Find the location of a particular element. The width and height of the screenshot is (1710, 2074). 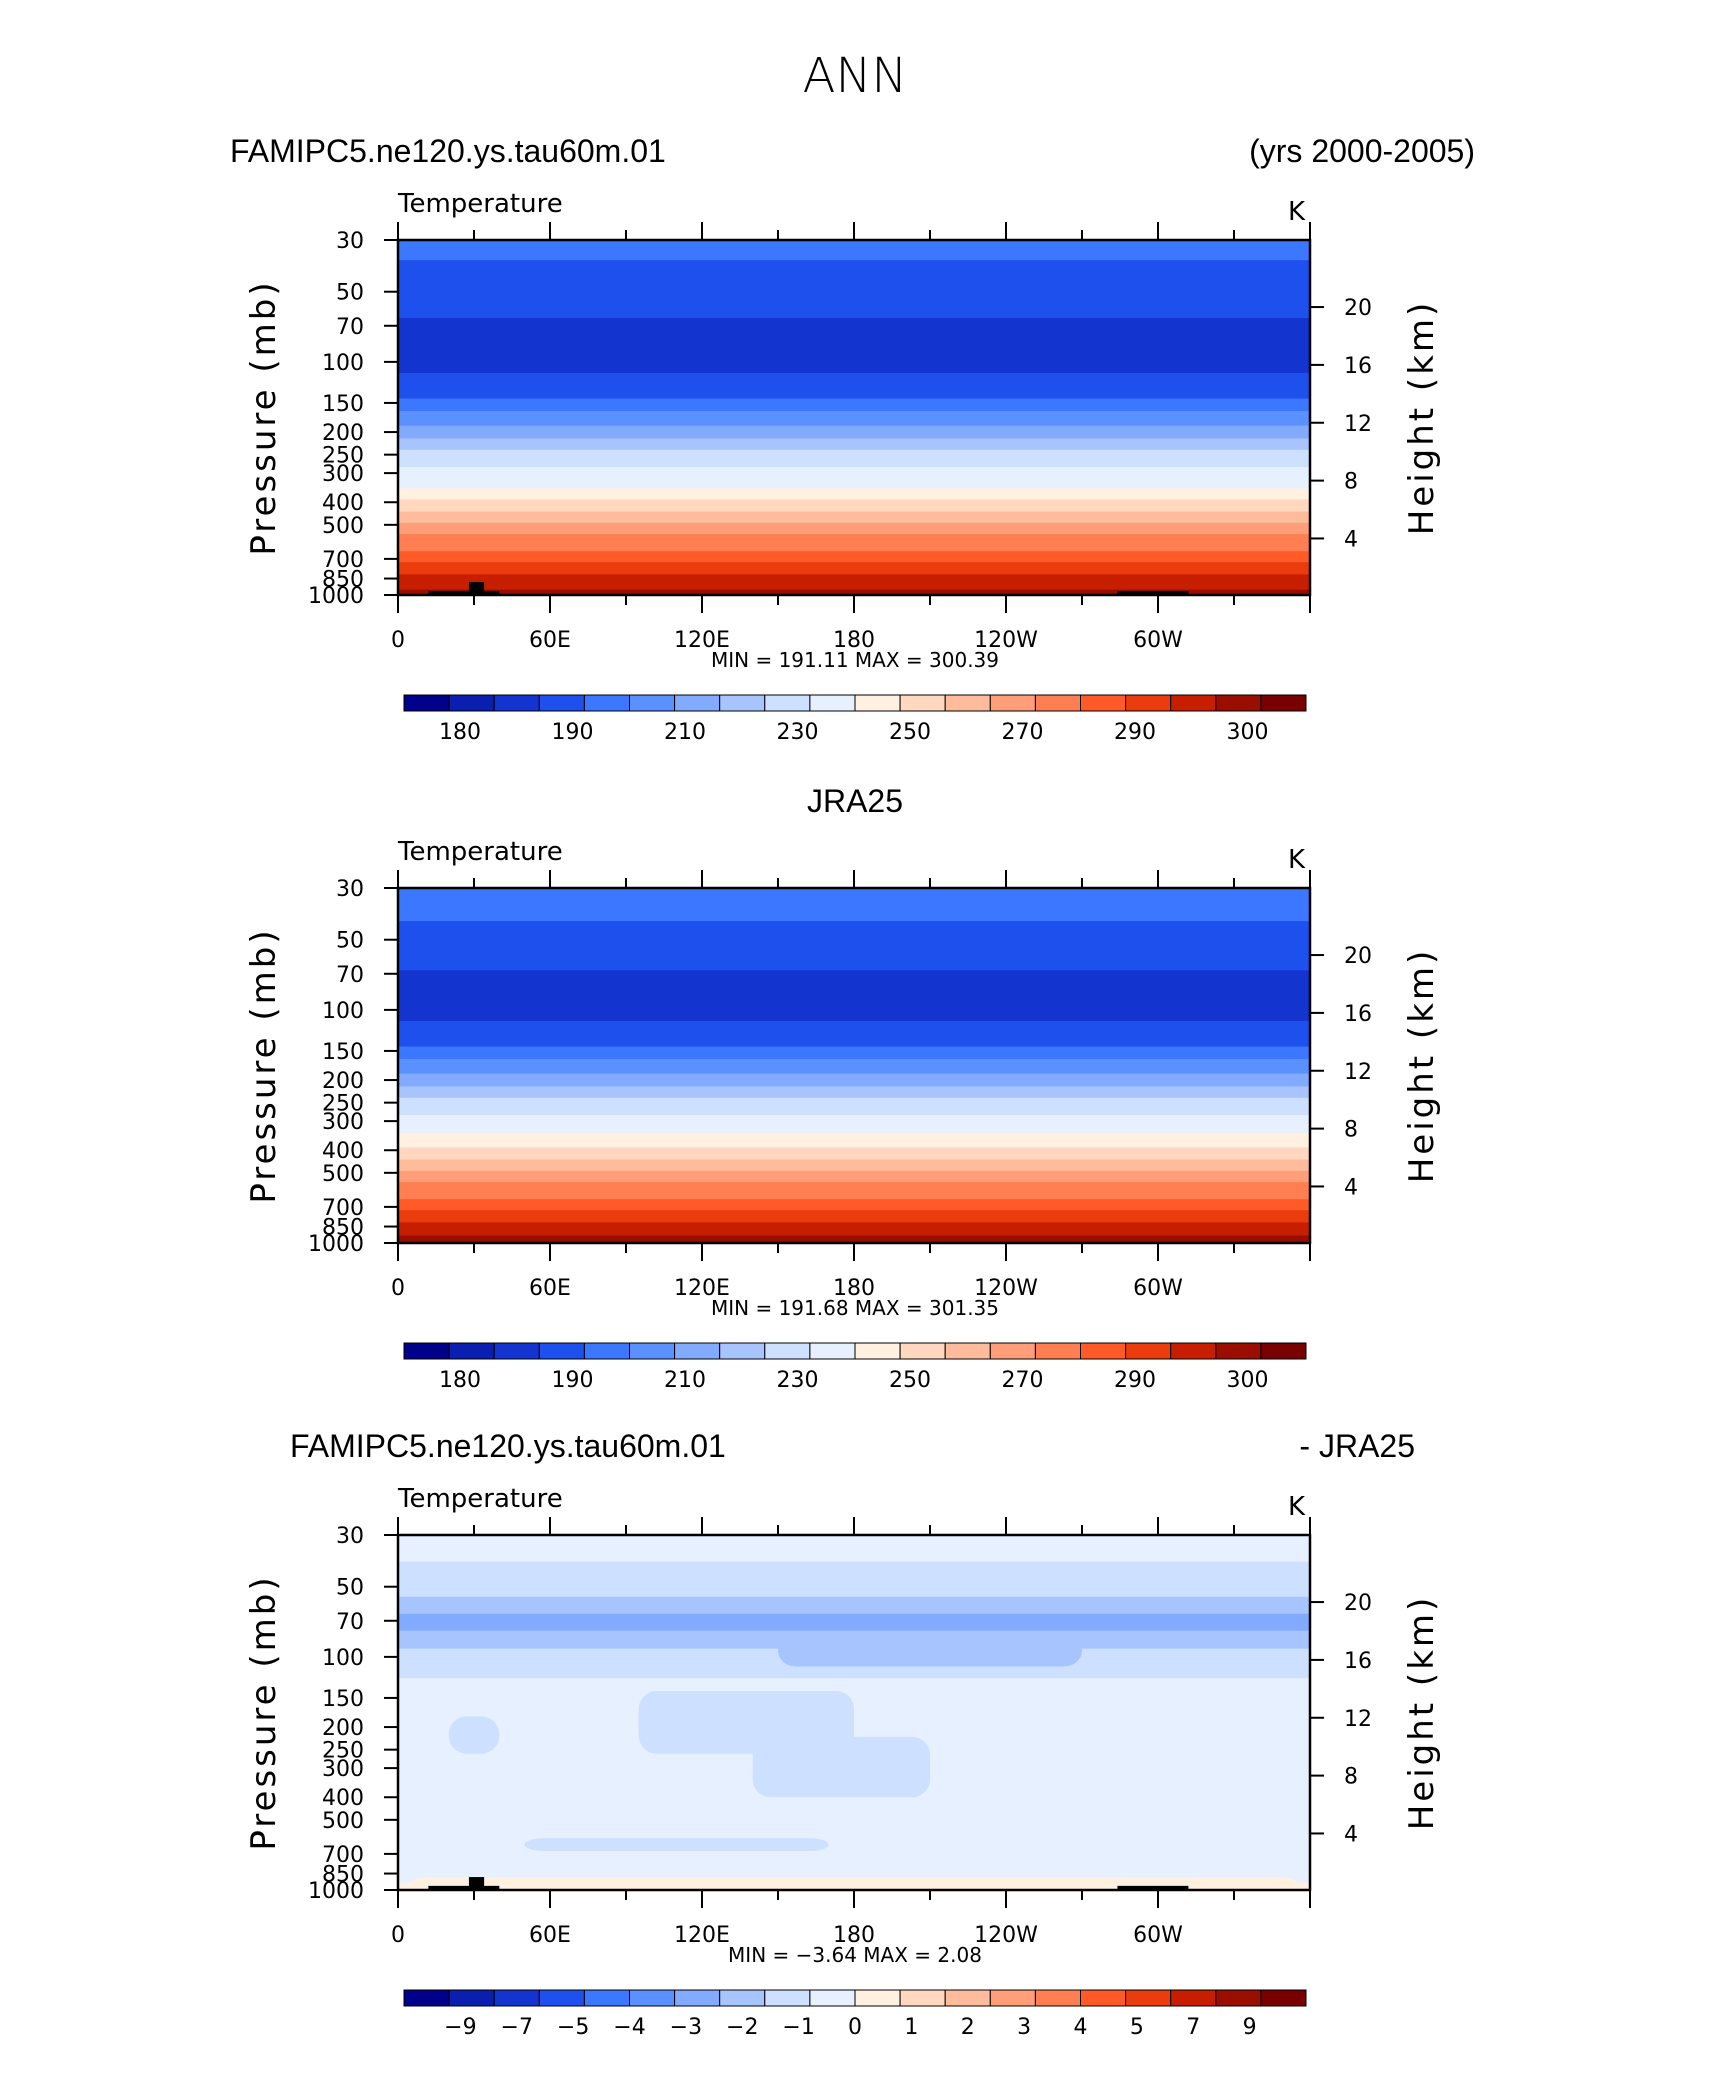

panel-title-left: FAMIPC5.ne120.ys.tau60m.01 is located at coordinates (508, 1446).